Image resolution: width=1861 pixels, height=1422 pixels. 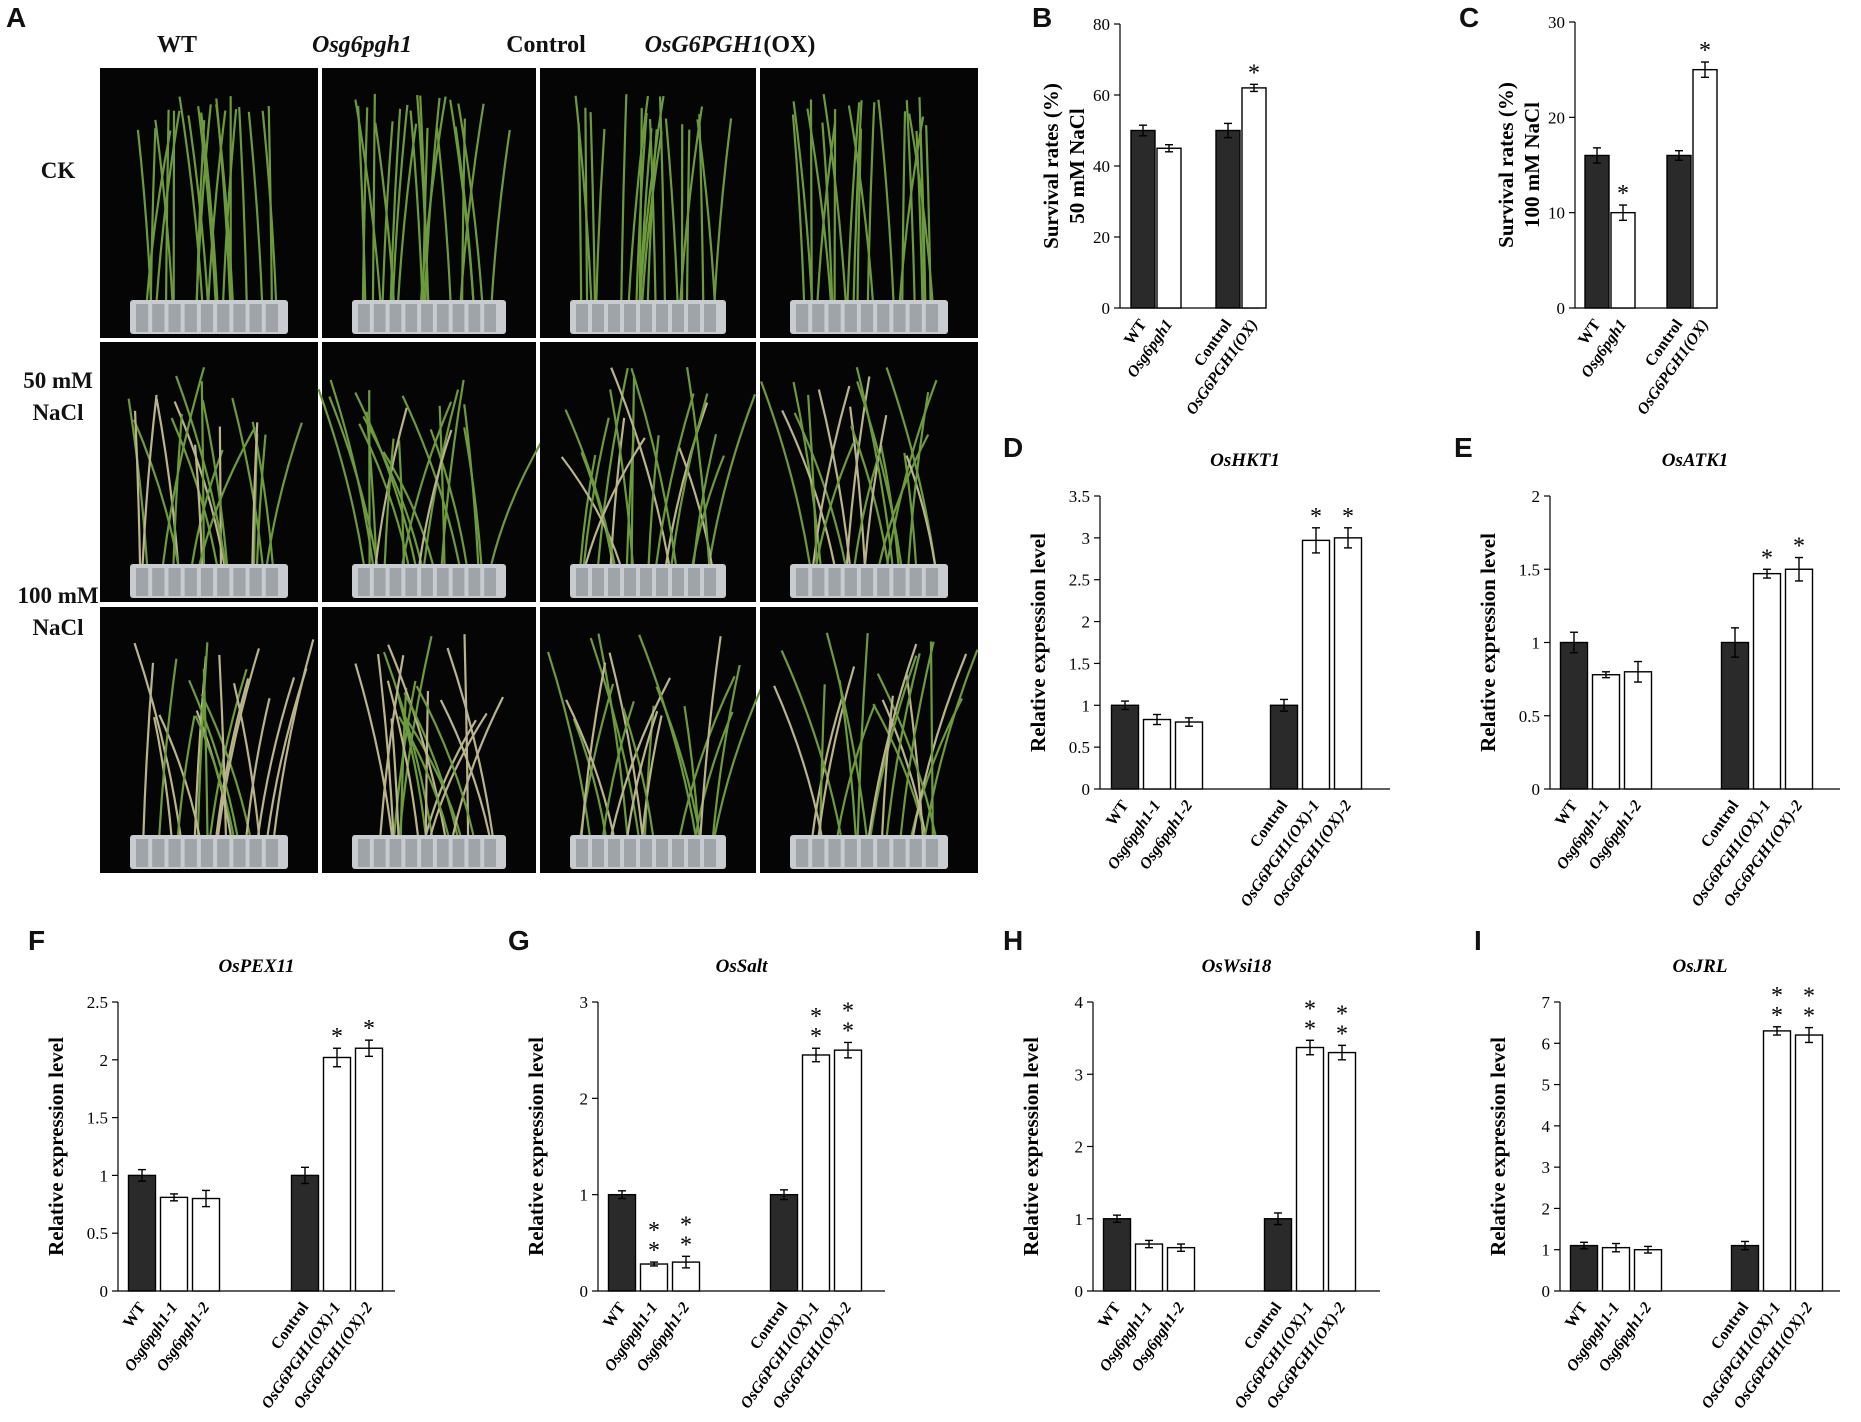 I want to click on row-header-line1: CK, so click(x=58, y=170).